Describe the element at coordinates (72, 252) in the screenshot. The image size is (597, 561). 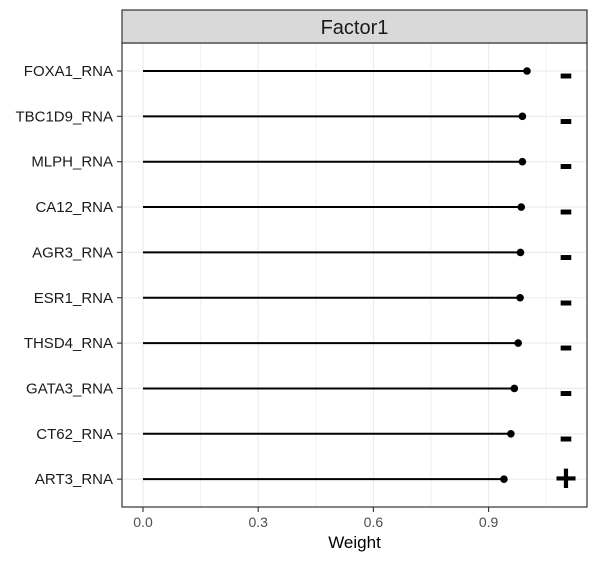
I see `category-label: AGR3_RNA` at that location.